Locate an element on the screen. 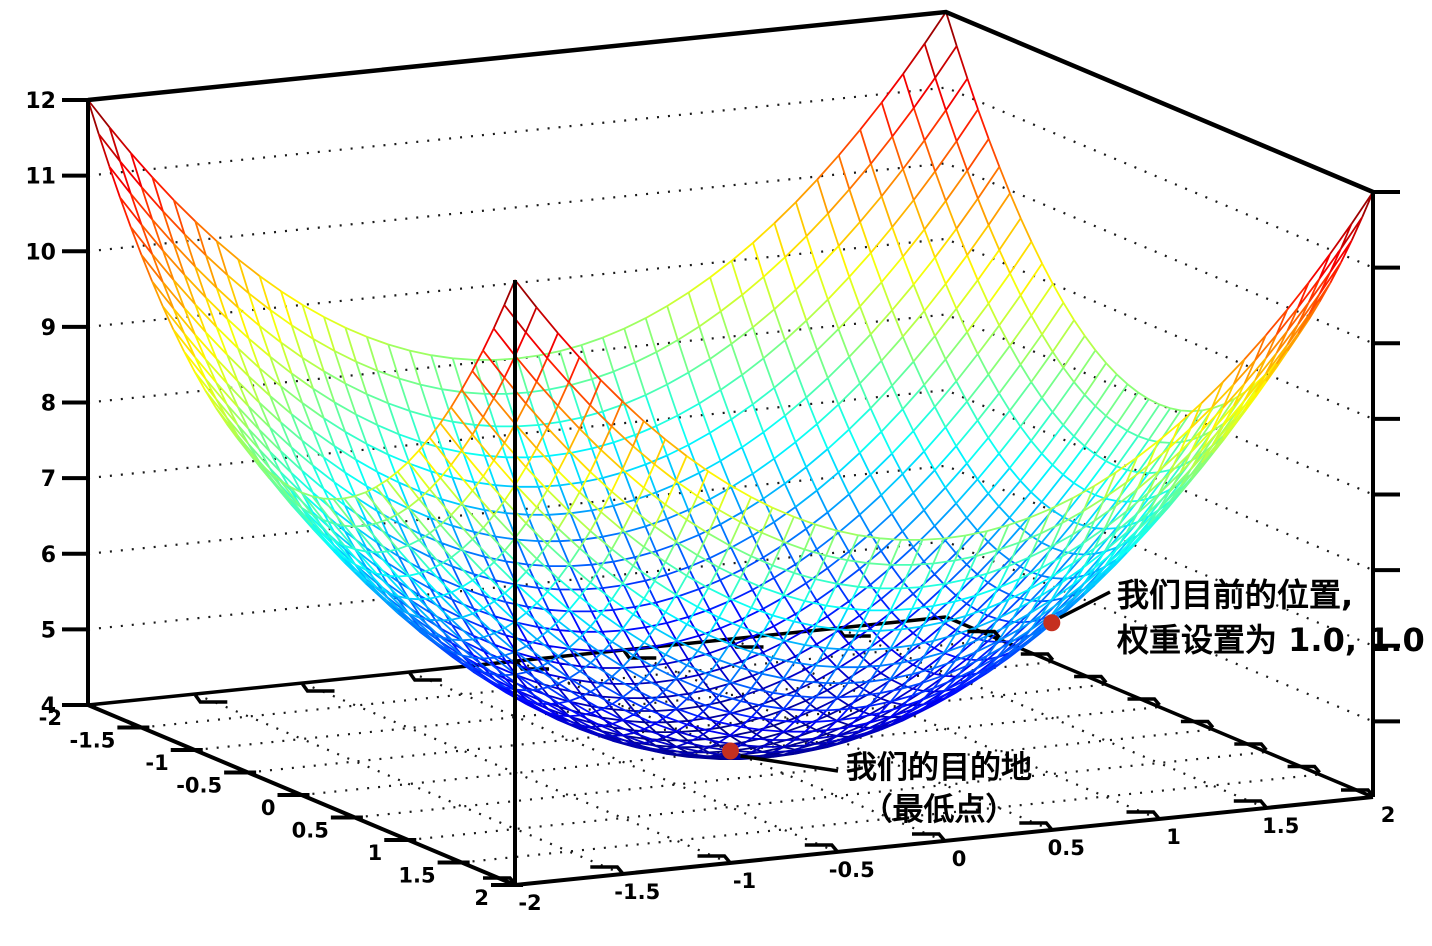 The width and height of the screenshot is (1432, 946). z-tick-label: 7 is located at coordinates (48, 479).